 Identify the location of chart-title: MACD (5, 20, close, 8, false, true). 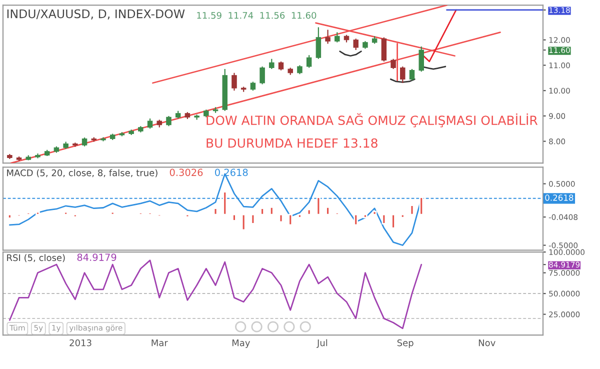
(82, 173).